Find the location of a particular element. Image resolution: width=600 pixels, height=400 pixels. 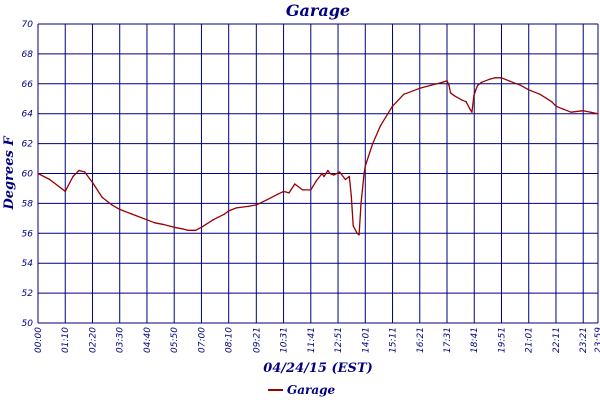

legend-label: Garage is located at coordinates (311, 390).